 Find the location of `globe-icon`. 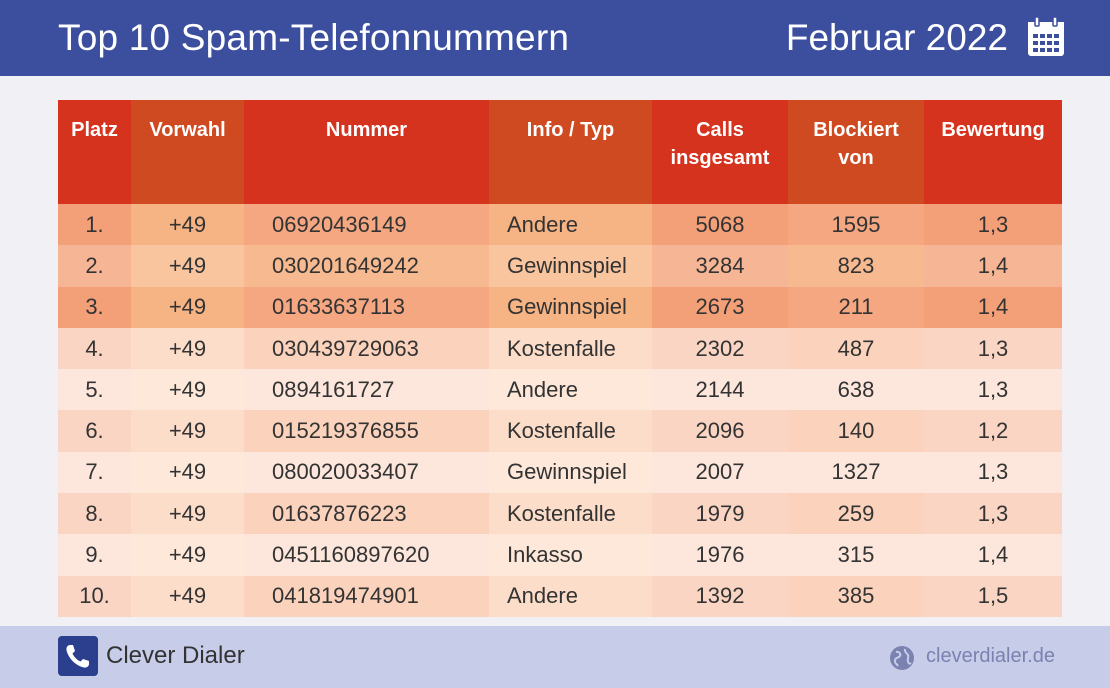

globe-icon is located at coordinates (902, 658).